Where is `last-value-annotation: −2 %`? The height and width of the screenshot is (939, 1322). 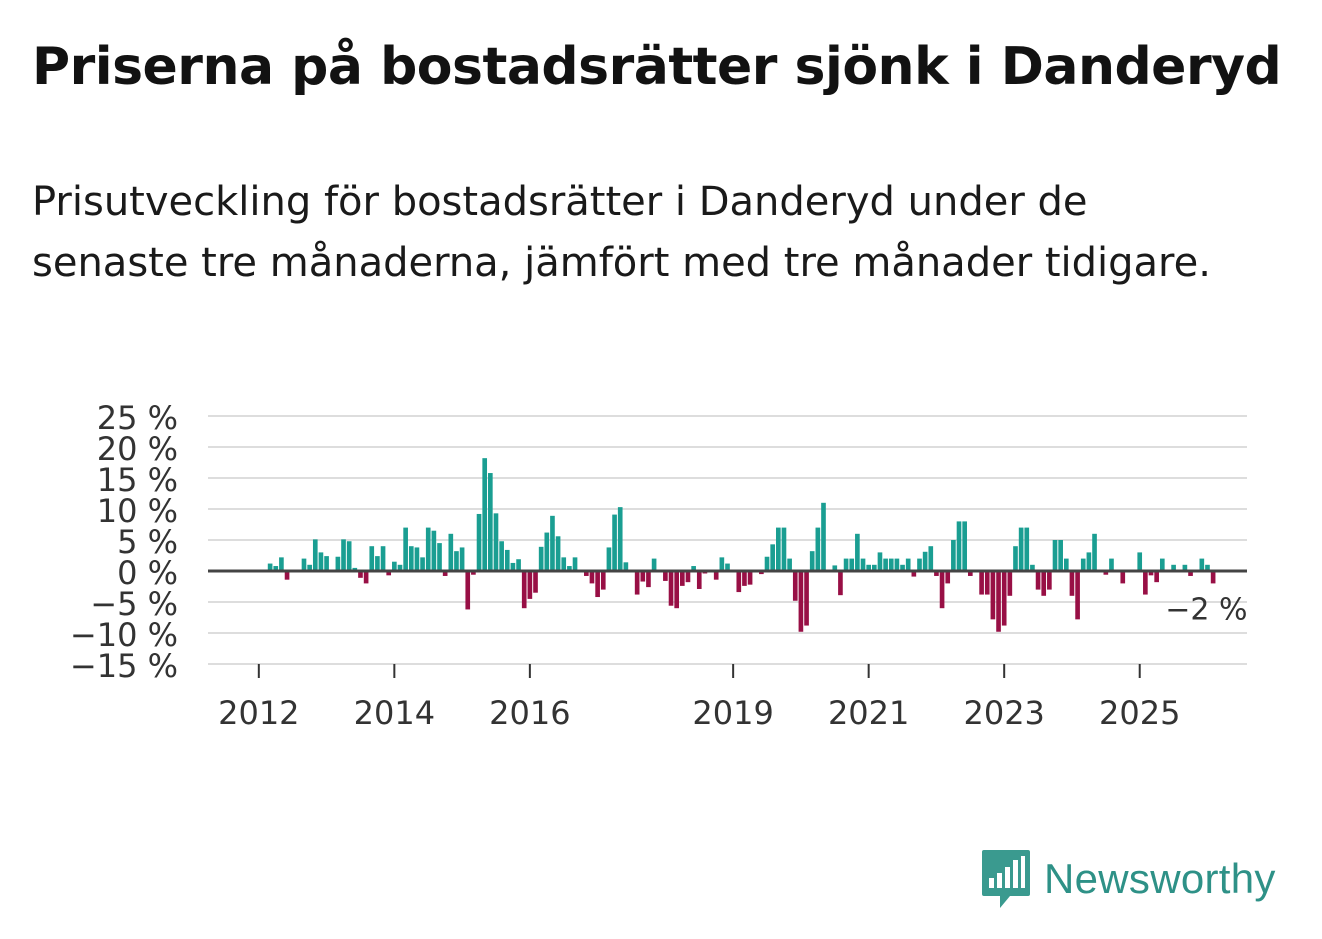 last-value-annotation: −2 % is located at coordinates (1206, 609).